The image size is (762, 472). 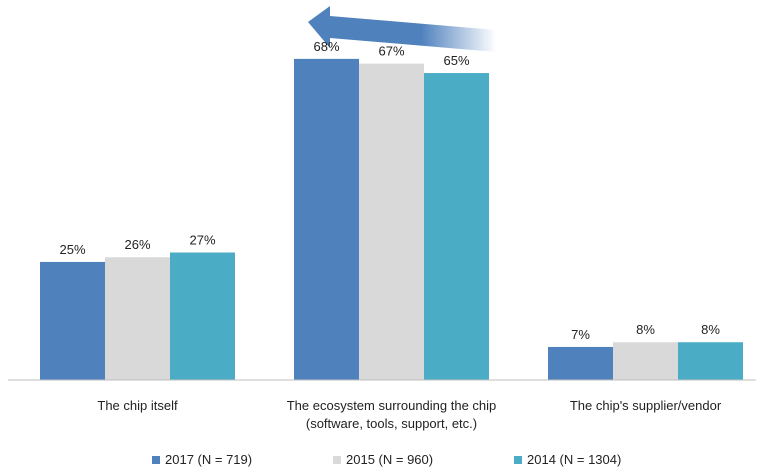 I want to click on category-label: (software, tools, support, etc.), so click(x=391, y=423).